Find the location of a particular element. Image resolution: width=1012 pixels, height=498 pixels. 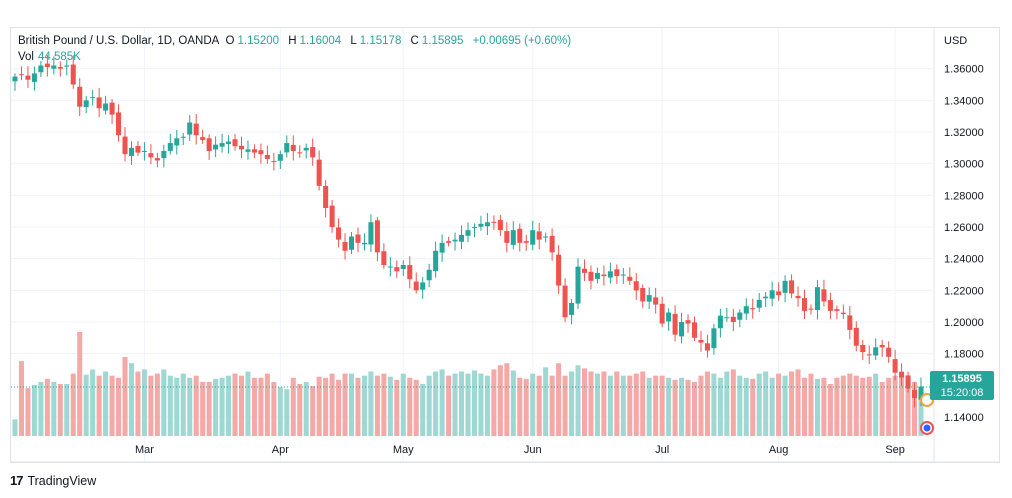

event-markers is located at coordinates (927, 414).